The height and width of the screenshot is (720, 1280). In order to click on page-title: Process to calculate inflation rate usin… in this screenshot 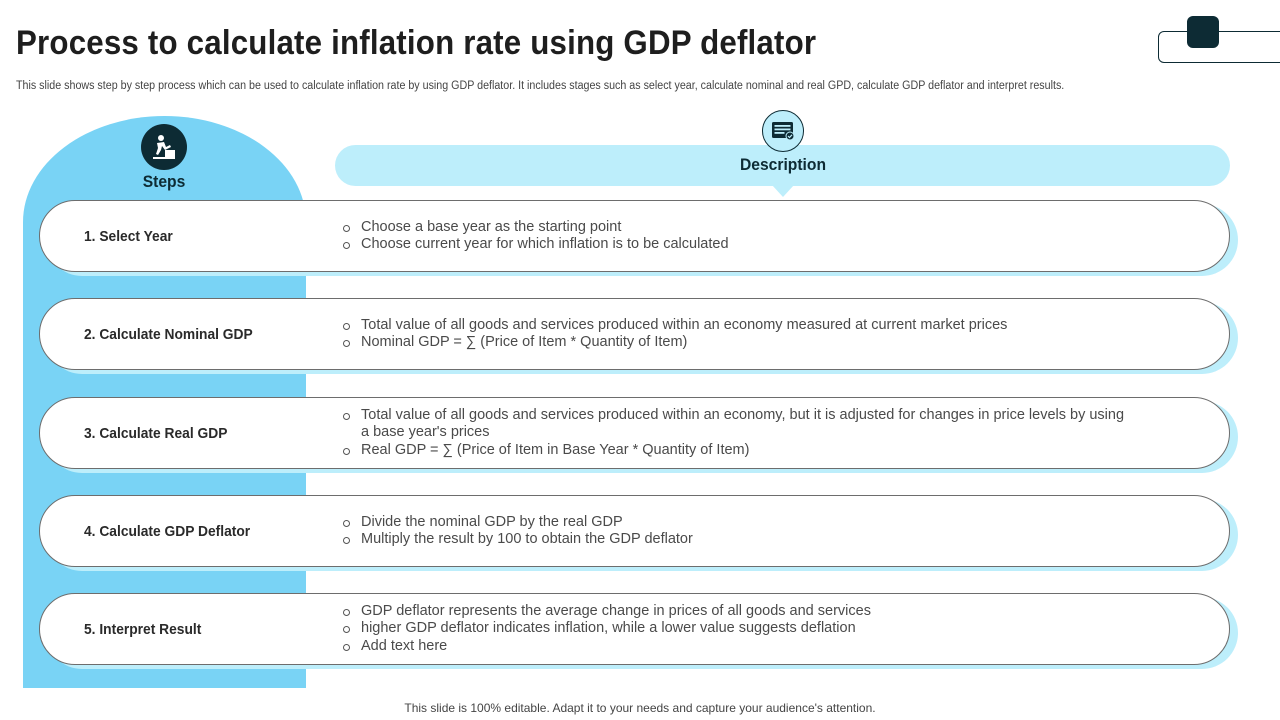, I will do `click(416, 43)`.